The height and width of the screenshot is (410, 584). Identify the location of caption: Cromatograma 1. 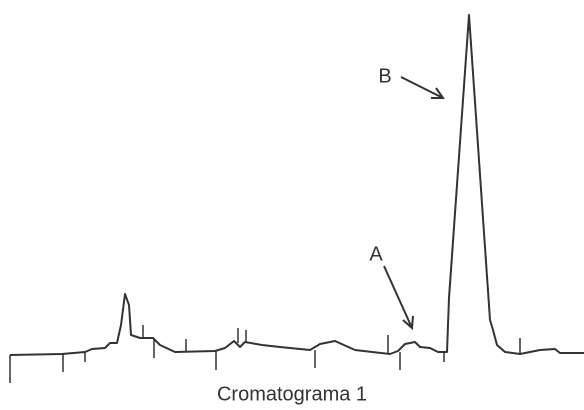
(292, 394).